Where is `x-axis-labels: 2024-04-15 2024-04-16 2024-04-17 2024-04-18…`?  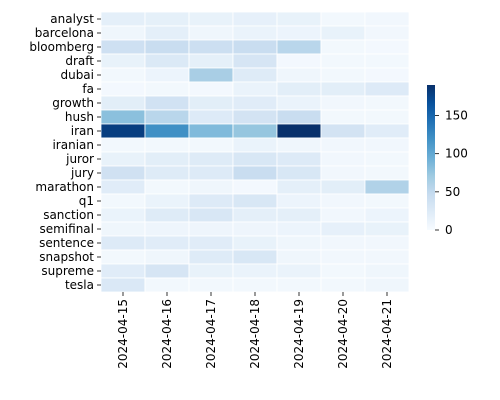 x-axis-labels: 2024-04-15 2024-04-16 2024-04-17 2024-04-18… is located at coordinates (255, 330).